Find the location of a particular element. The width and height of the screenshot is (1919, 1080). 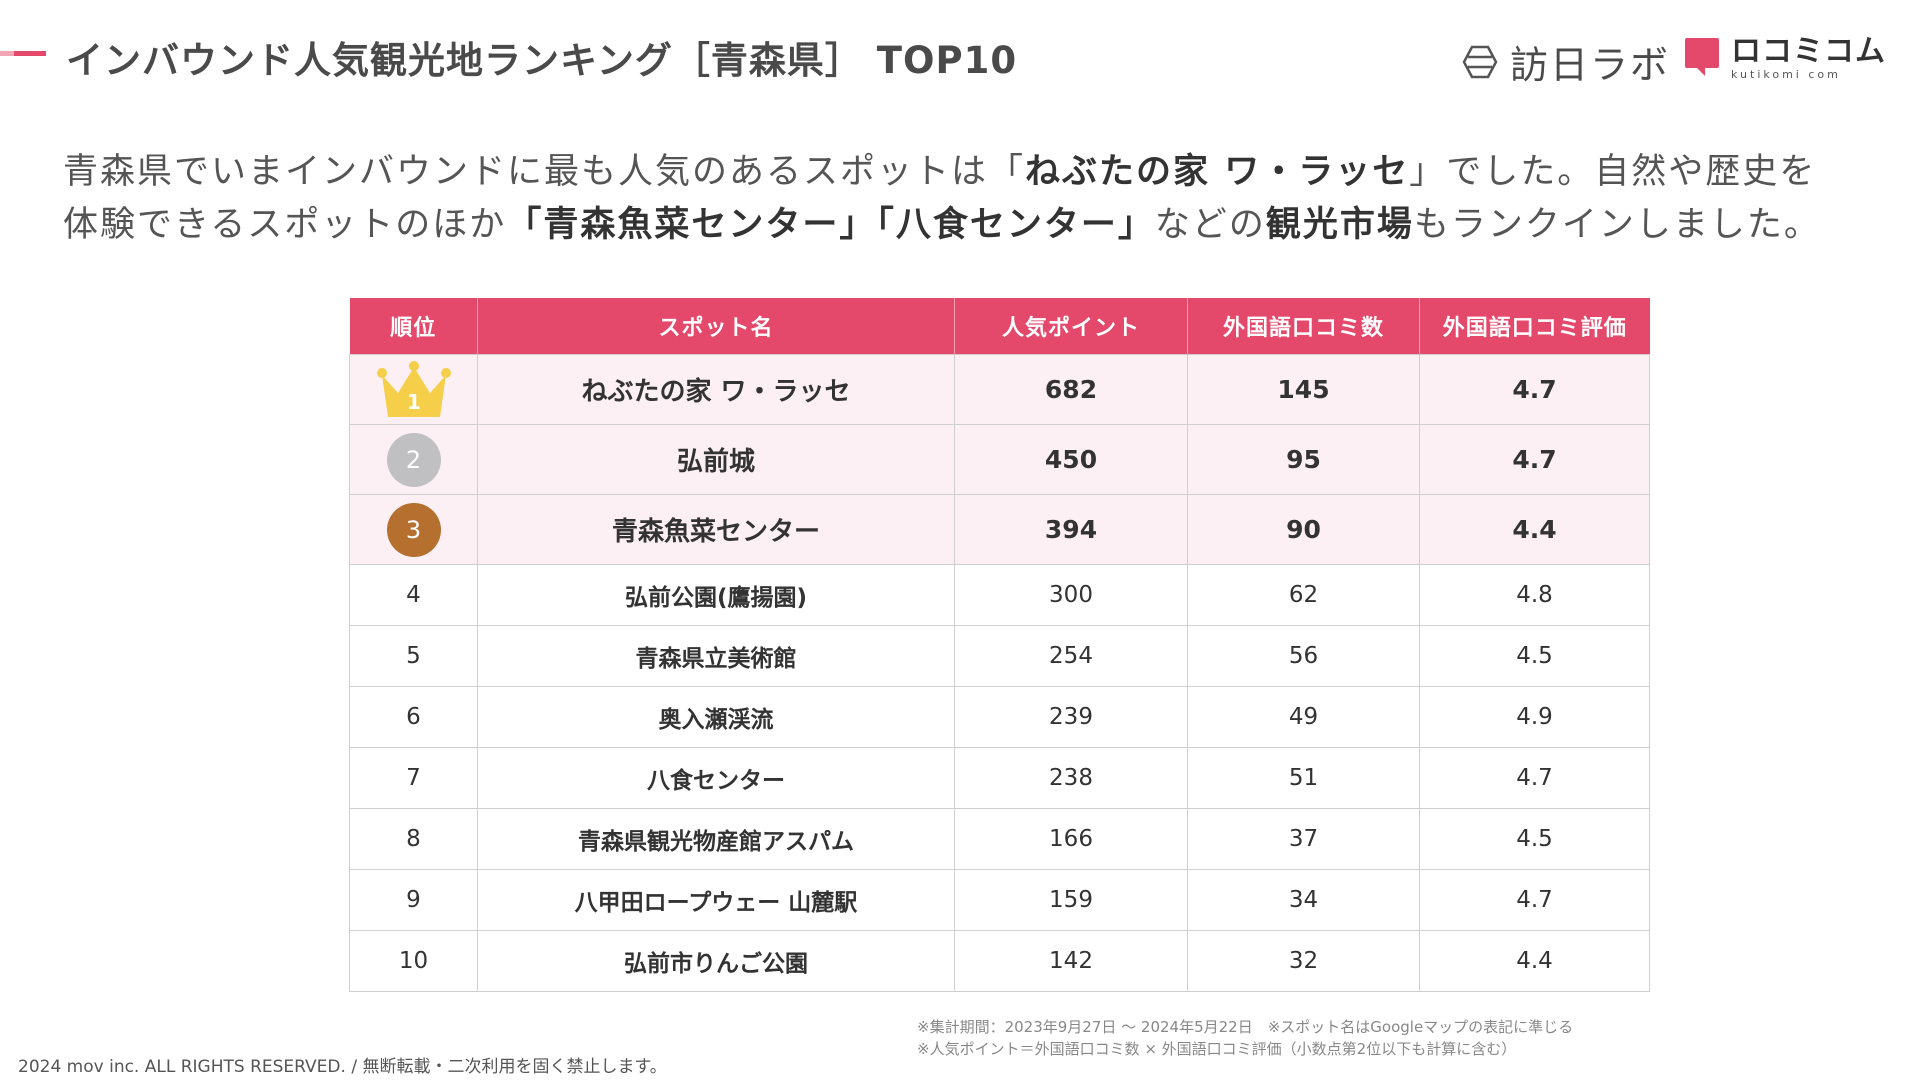

rank-cell: 4 is located at coordinates (413, 595).